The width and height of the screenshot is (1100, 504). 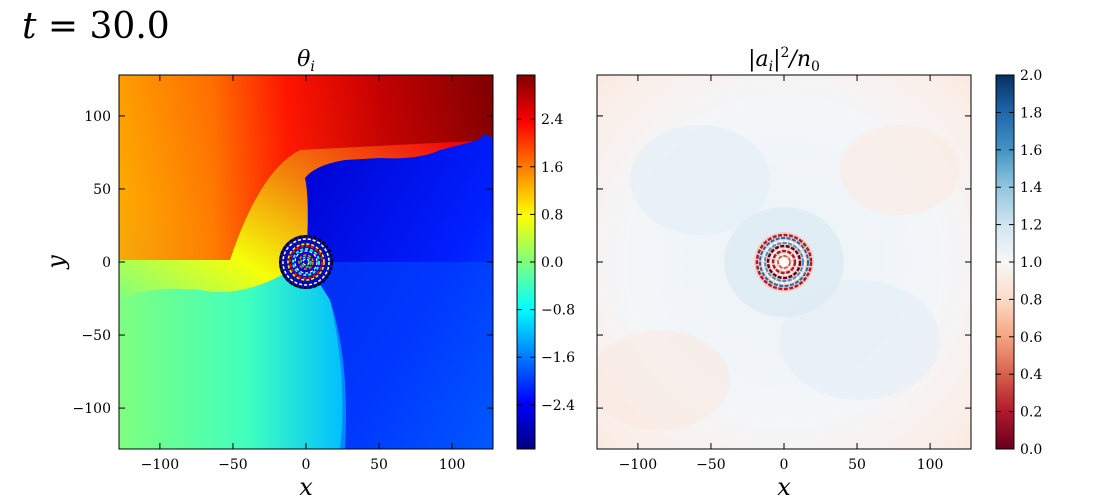 I want to click on y-tick-label: 100, so click(x=97, y=117).